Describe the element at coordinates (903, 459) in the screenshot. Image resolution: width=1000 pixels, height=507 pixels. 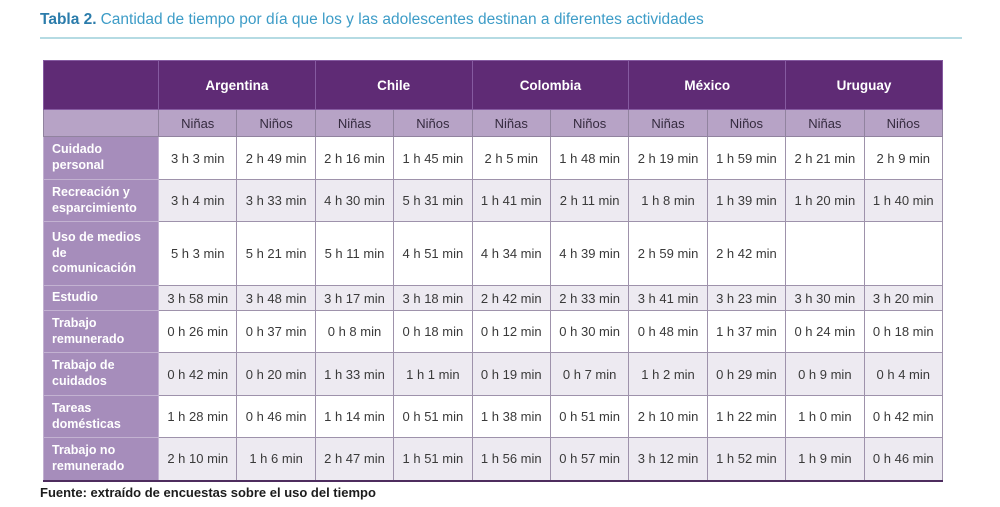
I see `time-cell: 0 h 46 min` at that location.